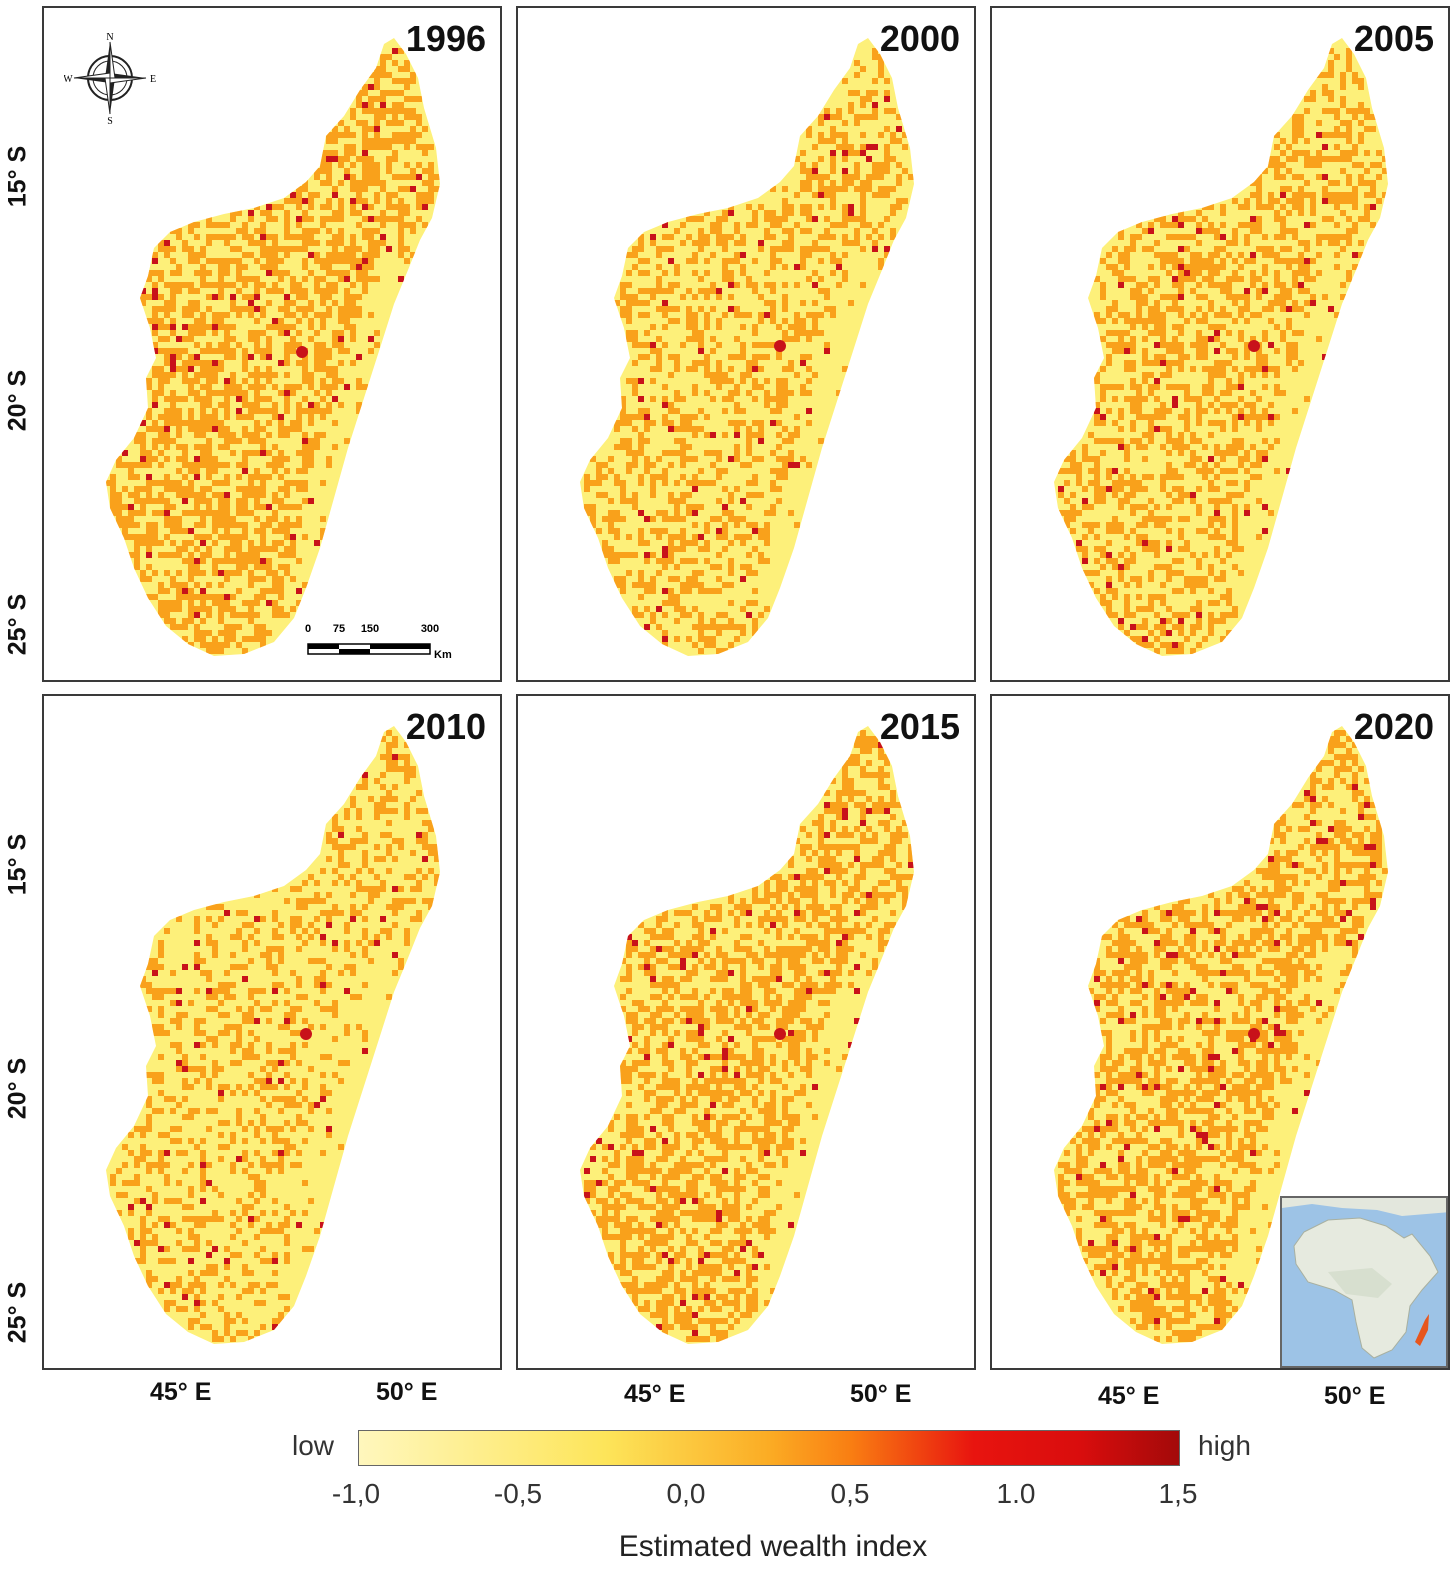 This screenshot has height=1570, width=1456. I want to click on scale-tick: 150, so click(370, 629).